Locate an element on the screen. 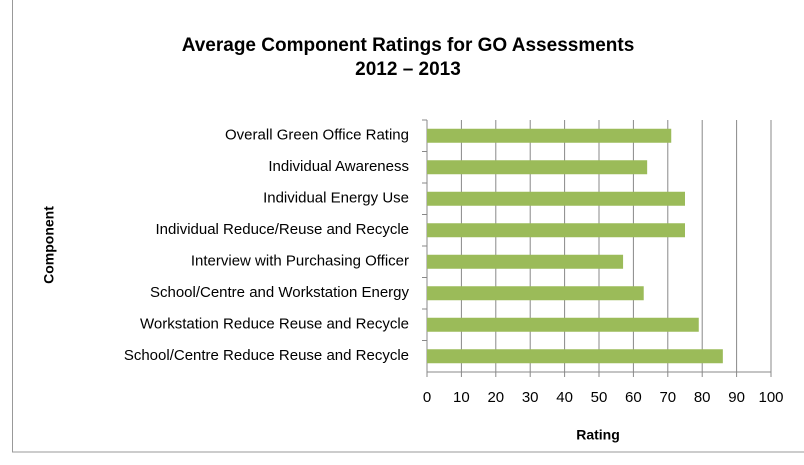  x-tick-label: 50 is located at coordinates (599, 397).